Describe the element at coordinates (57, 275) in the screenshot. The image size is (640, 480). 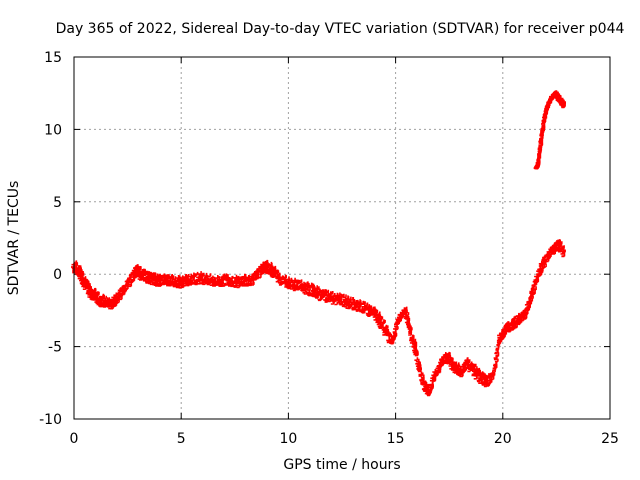
I see `y-tick-label: 0` at that location.